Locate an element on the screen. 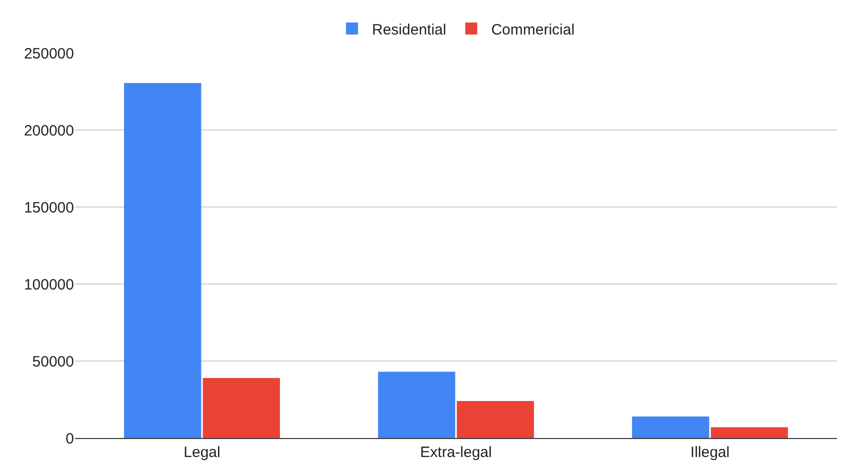 The height and width of the screenshot is (473, 857). y-tick-label: 150000 is located at coordinates (49, 207).